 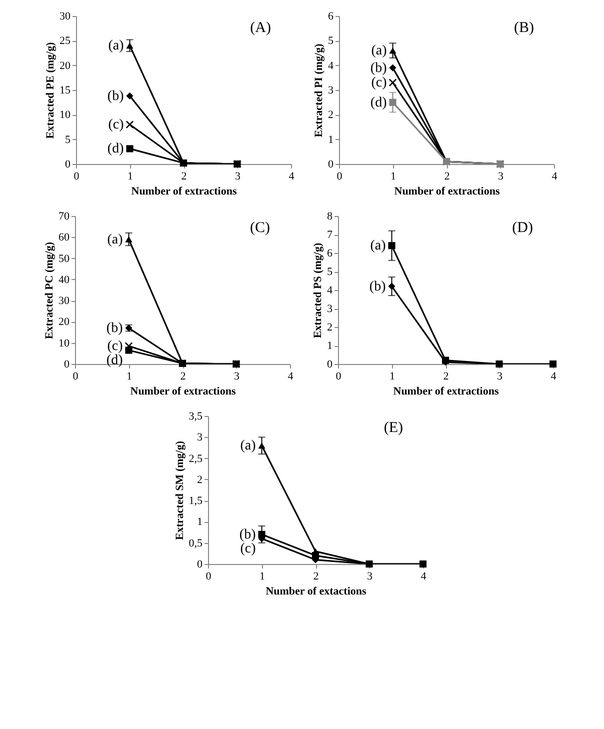 I want to click on y-axis-title: Extracted PC (mg/g), so click(x=50, y=291).